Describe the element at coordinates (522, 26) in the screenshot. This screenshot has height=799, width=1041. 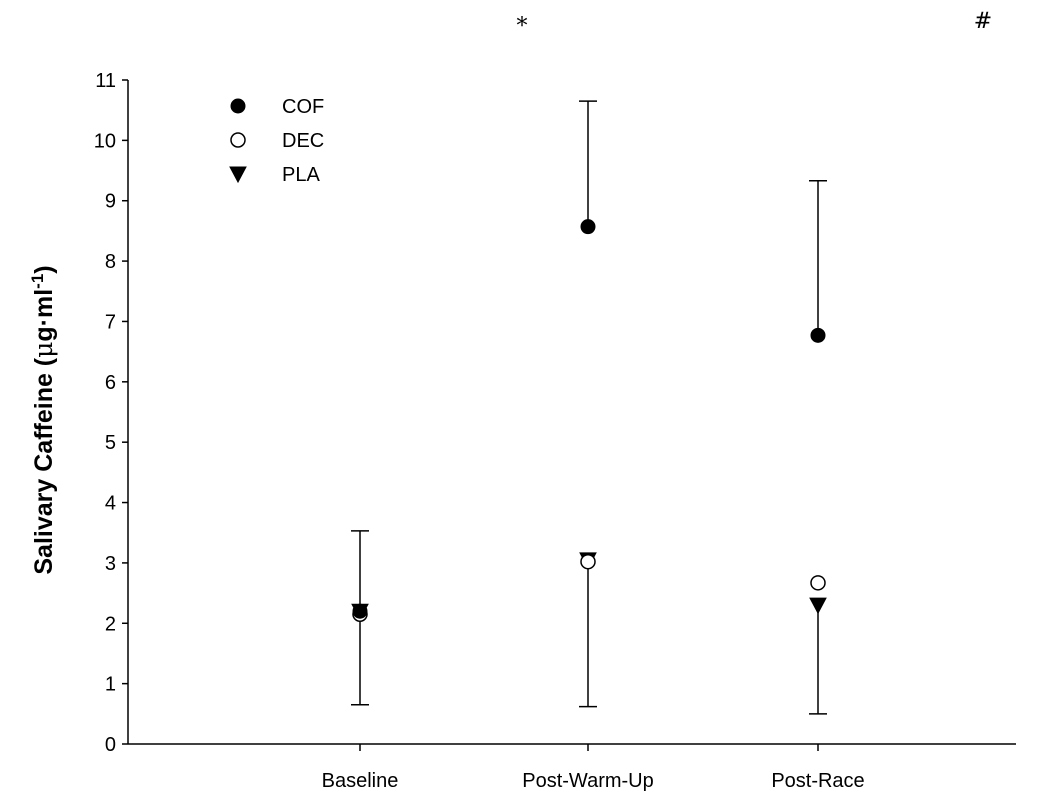
I see `significance-mark: *` at that location.